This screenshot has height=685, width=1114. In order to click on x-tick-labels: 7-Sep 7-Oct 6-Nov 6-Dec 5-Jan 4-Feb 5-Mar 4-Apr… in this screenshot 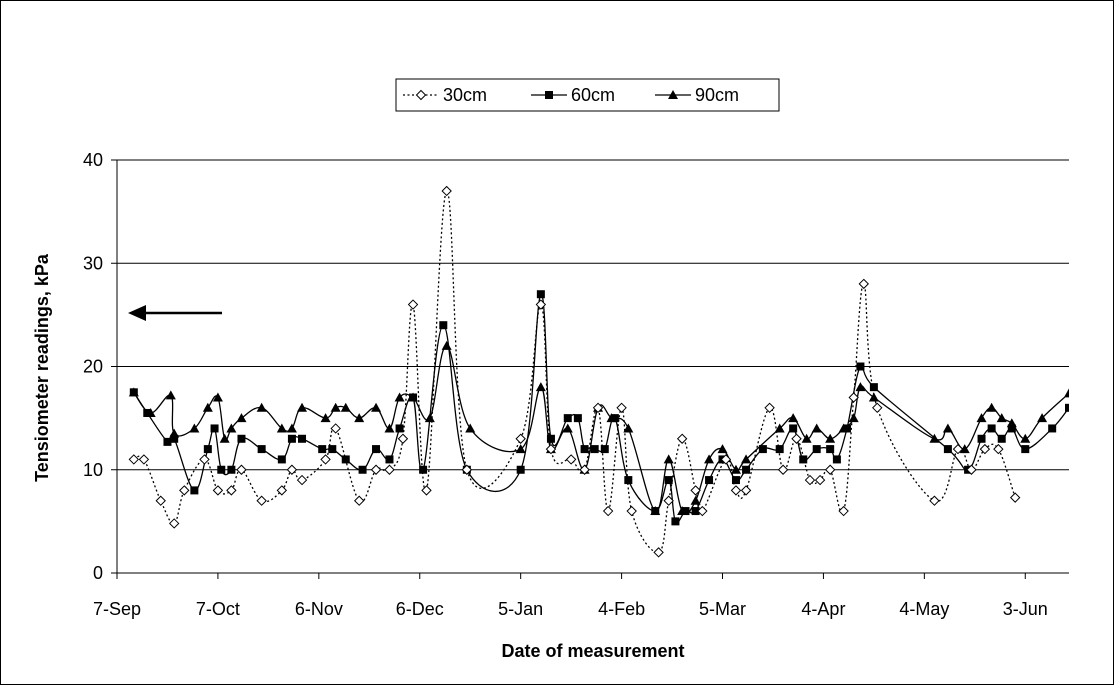, I will do `click(570, 609)`.